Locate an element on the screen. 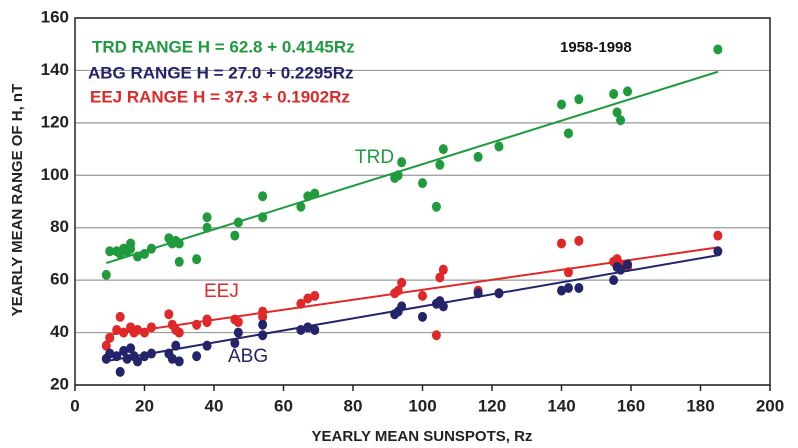 The height and width of the screenshot is (448, 798). series-label: ABG is located at coordinates (248, 356).